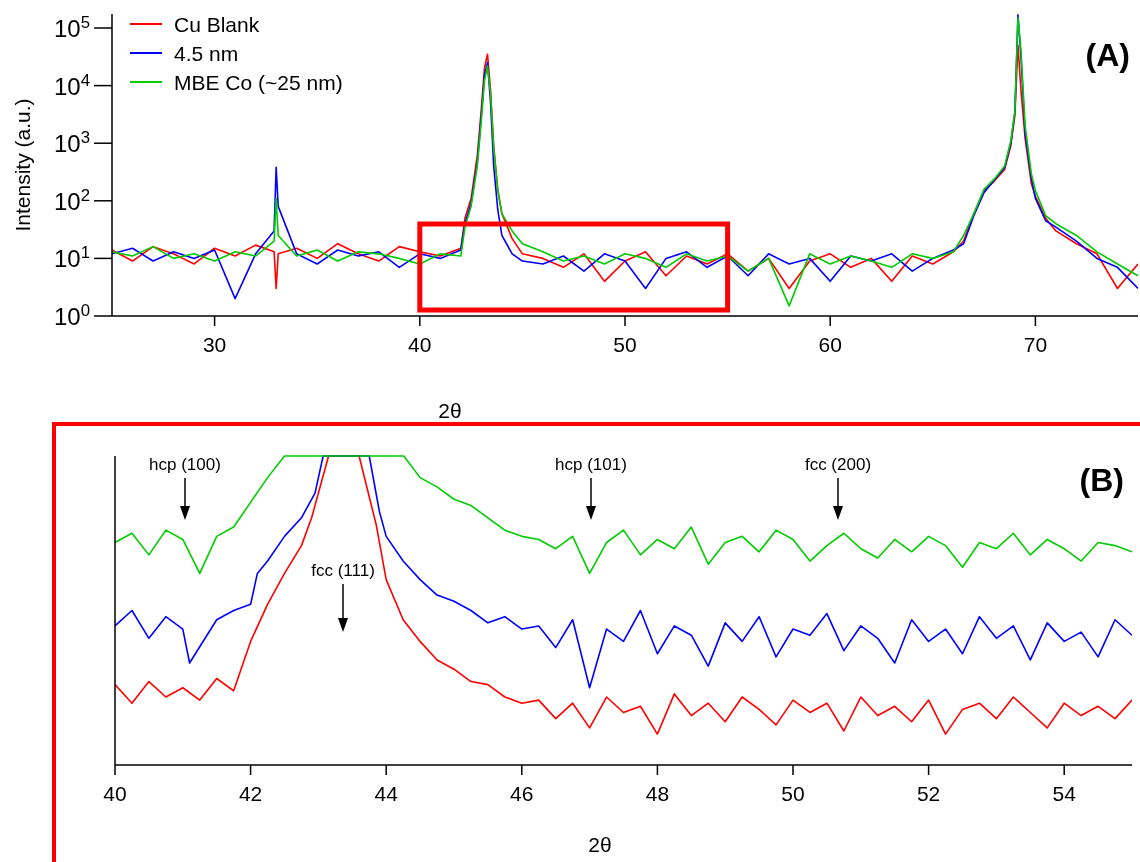 This screenshot has width=1140, height=862. Describe the element at coordinates (71, 315) in the screenshot. I see `y-tick-label: 10$^{0}$` at that location.